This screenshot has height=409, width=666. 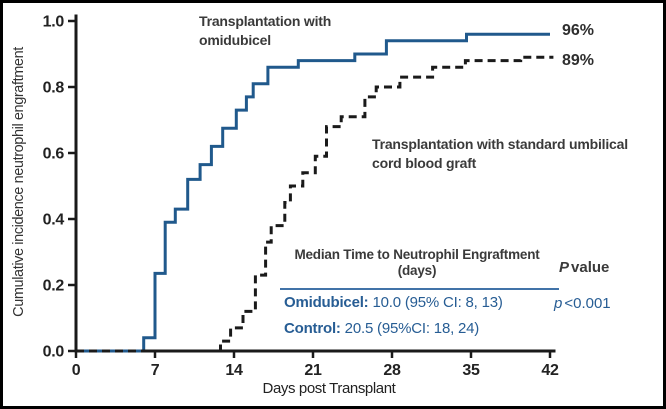 I want to click on y-tick-label: 0.6, so click(x=54, y=154).